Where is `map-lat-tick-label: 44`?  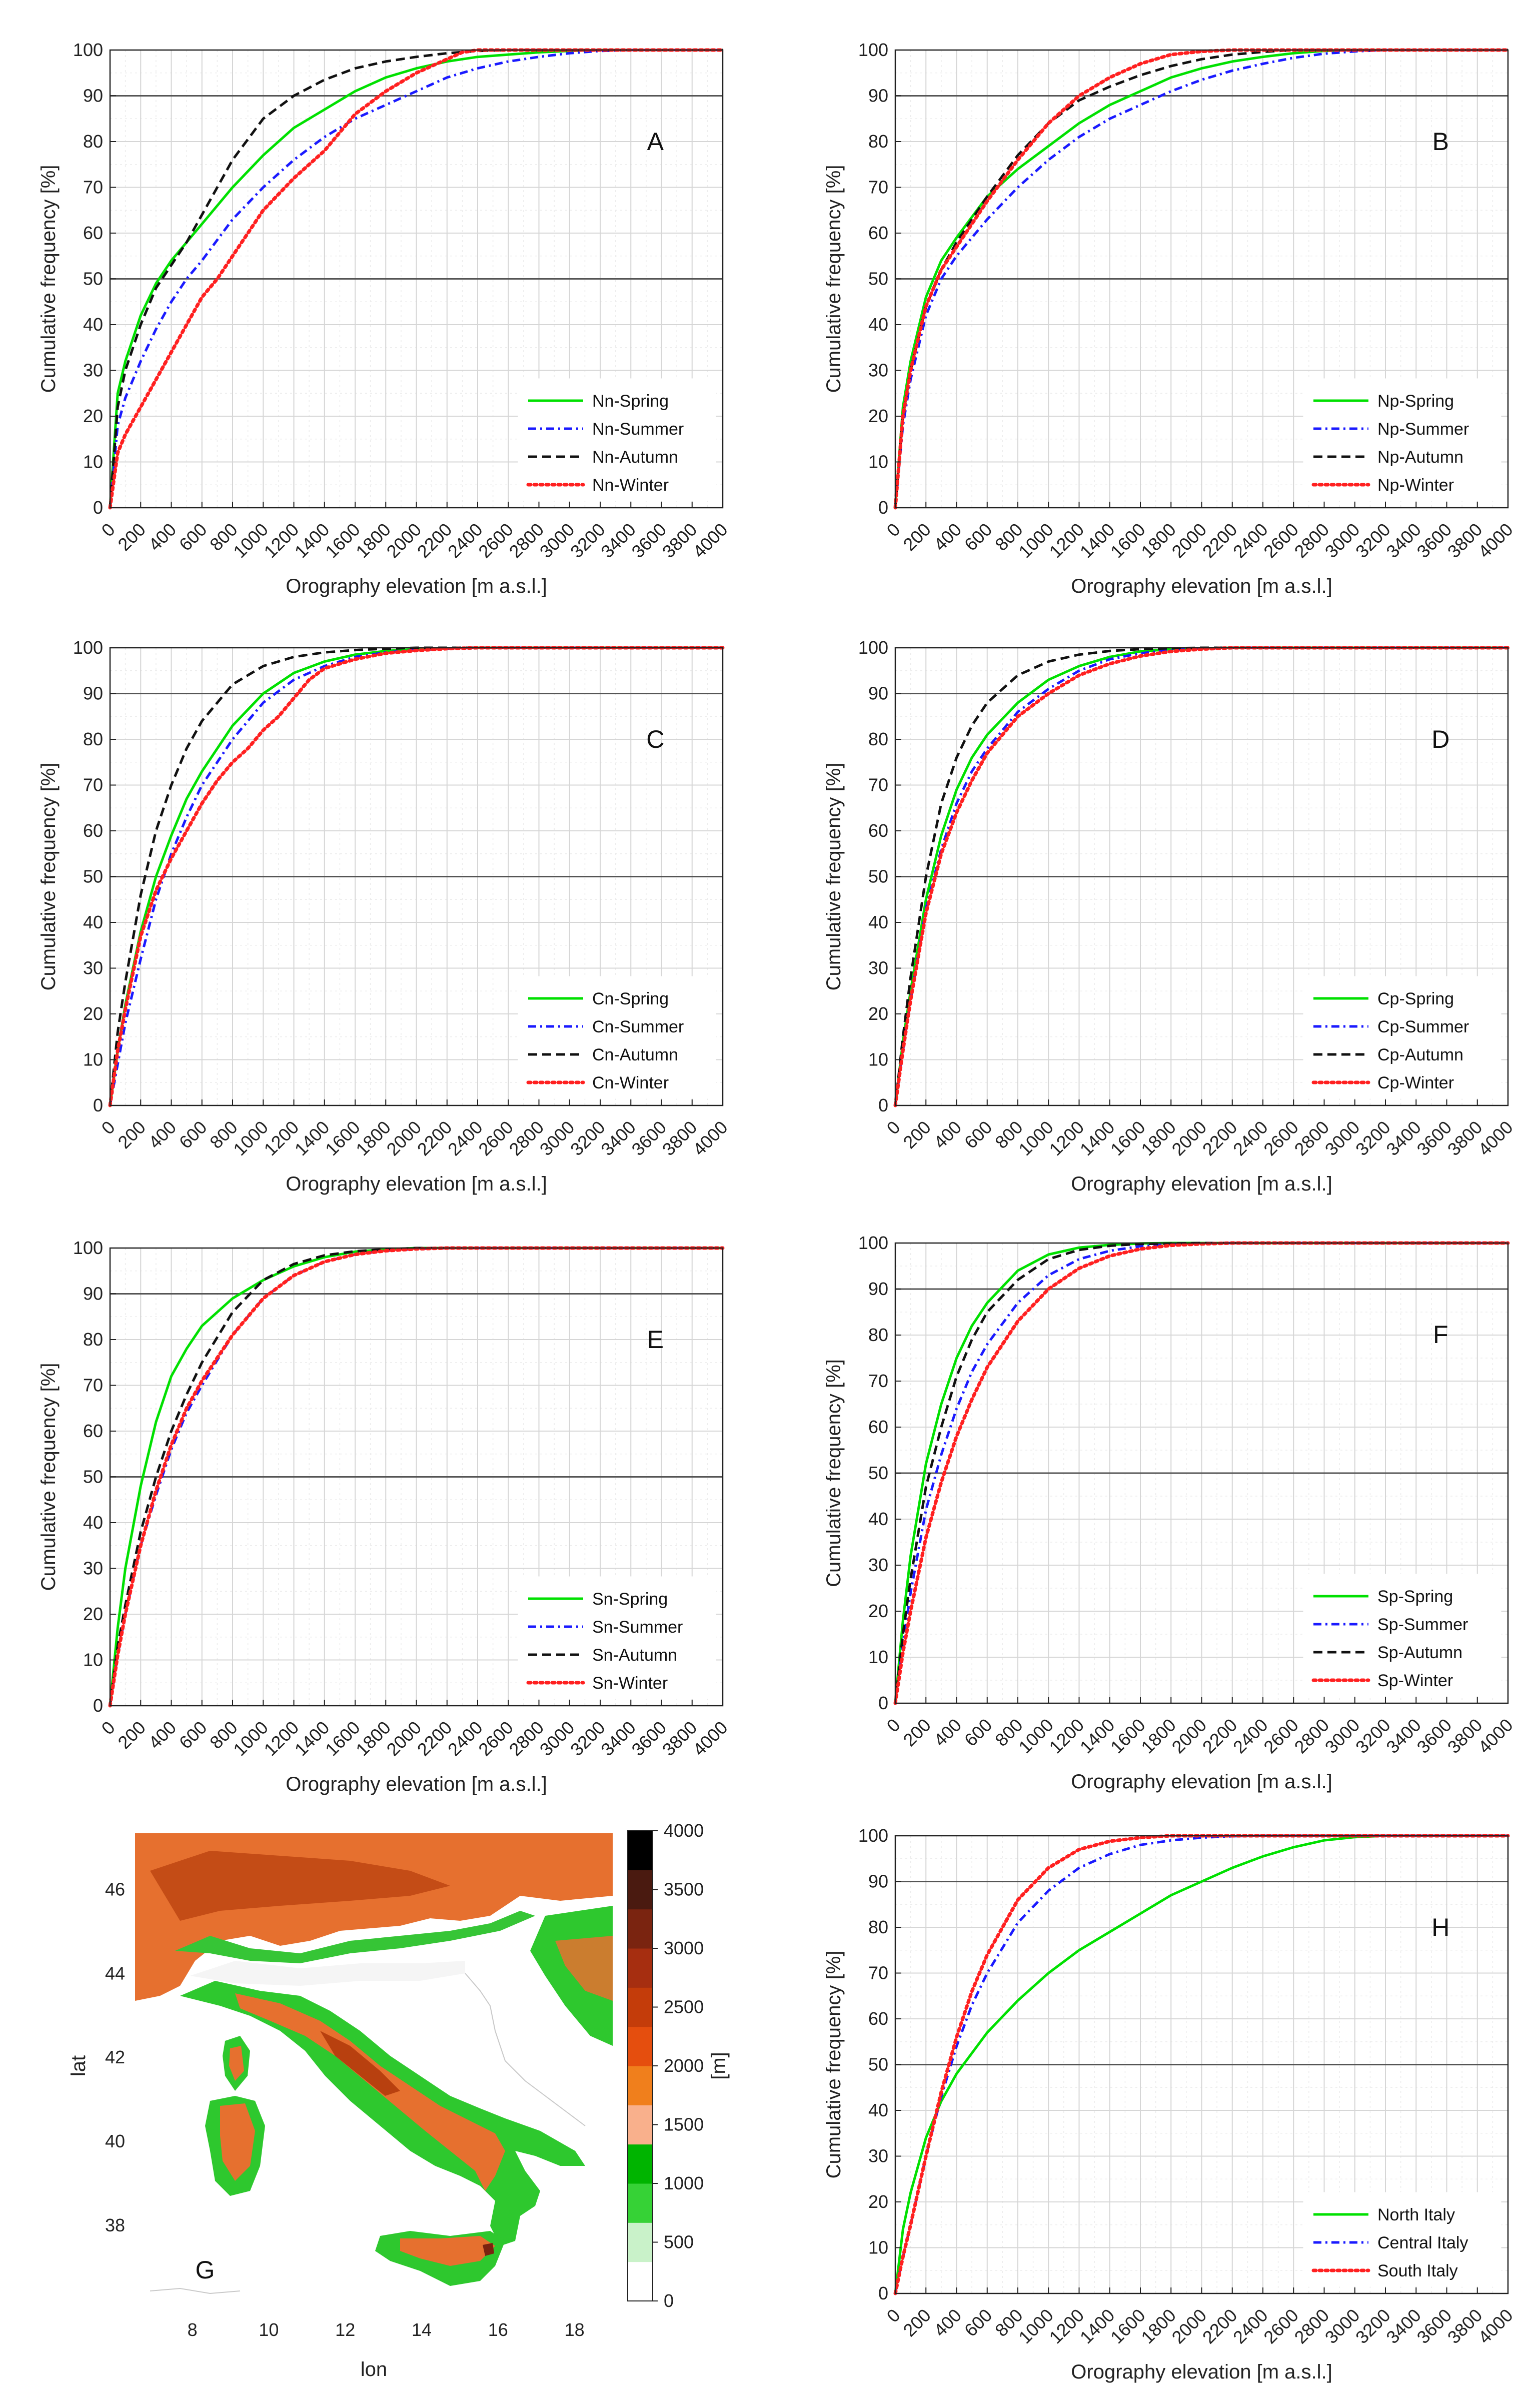 map-lat-tick-label: 44 is located at coordinates (115, 1973).